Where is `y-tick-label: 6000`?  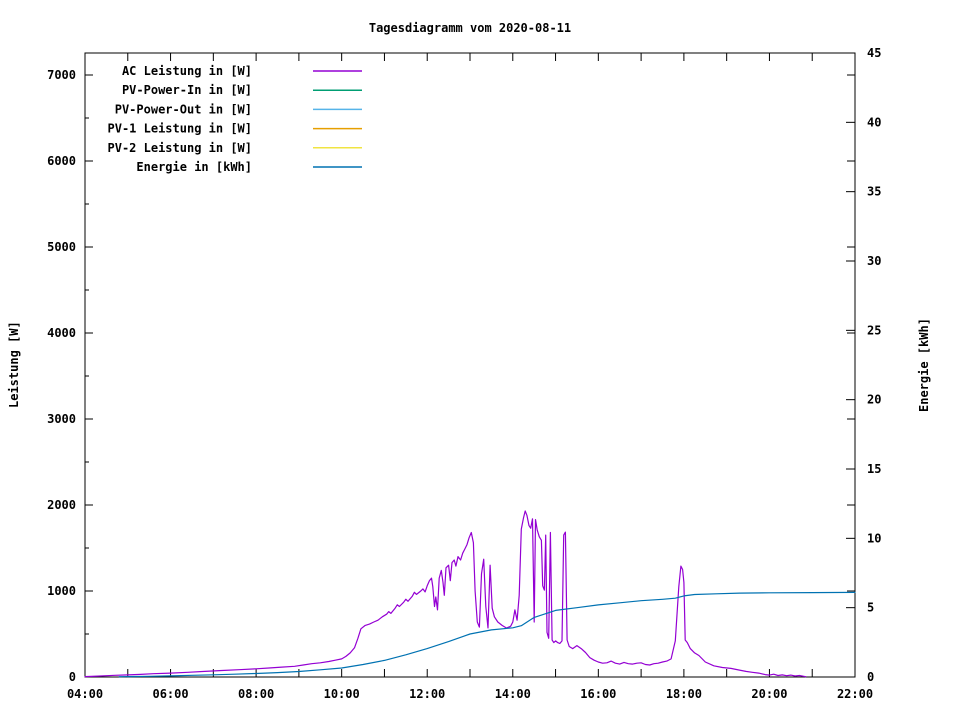 y-tick-label: 6000 is located at coordinates (61, 161).